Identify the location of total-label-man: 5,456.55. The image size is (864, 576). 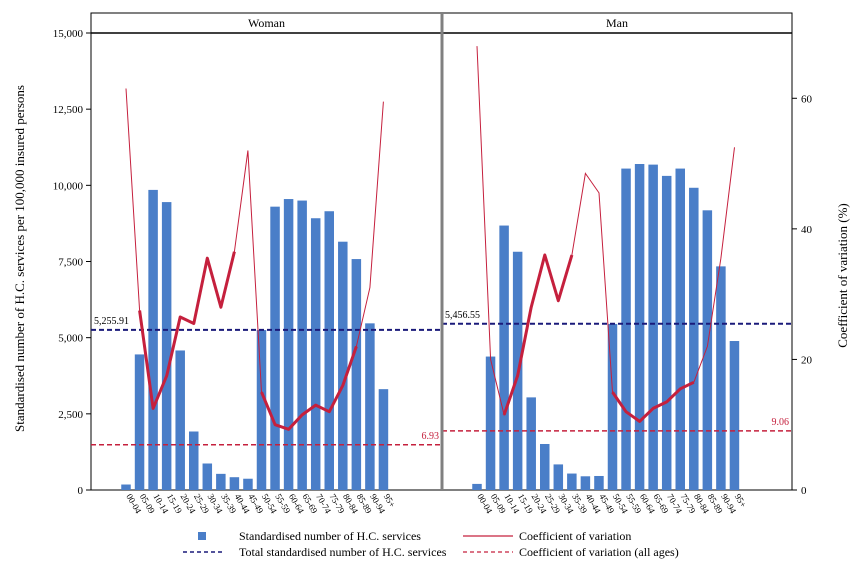
(462, 315).